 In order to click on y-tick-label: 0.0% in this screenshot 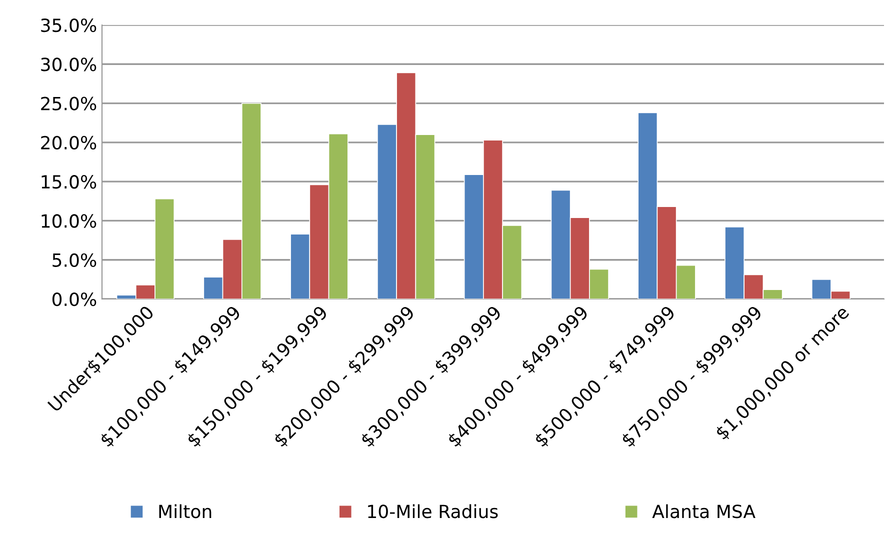, I will do `click(74, 299)`.